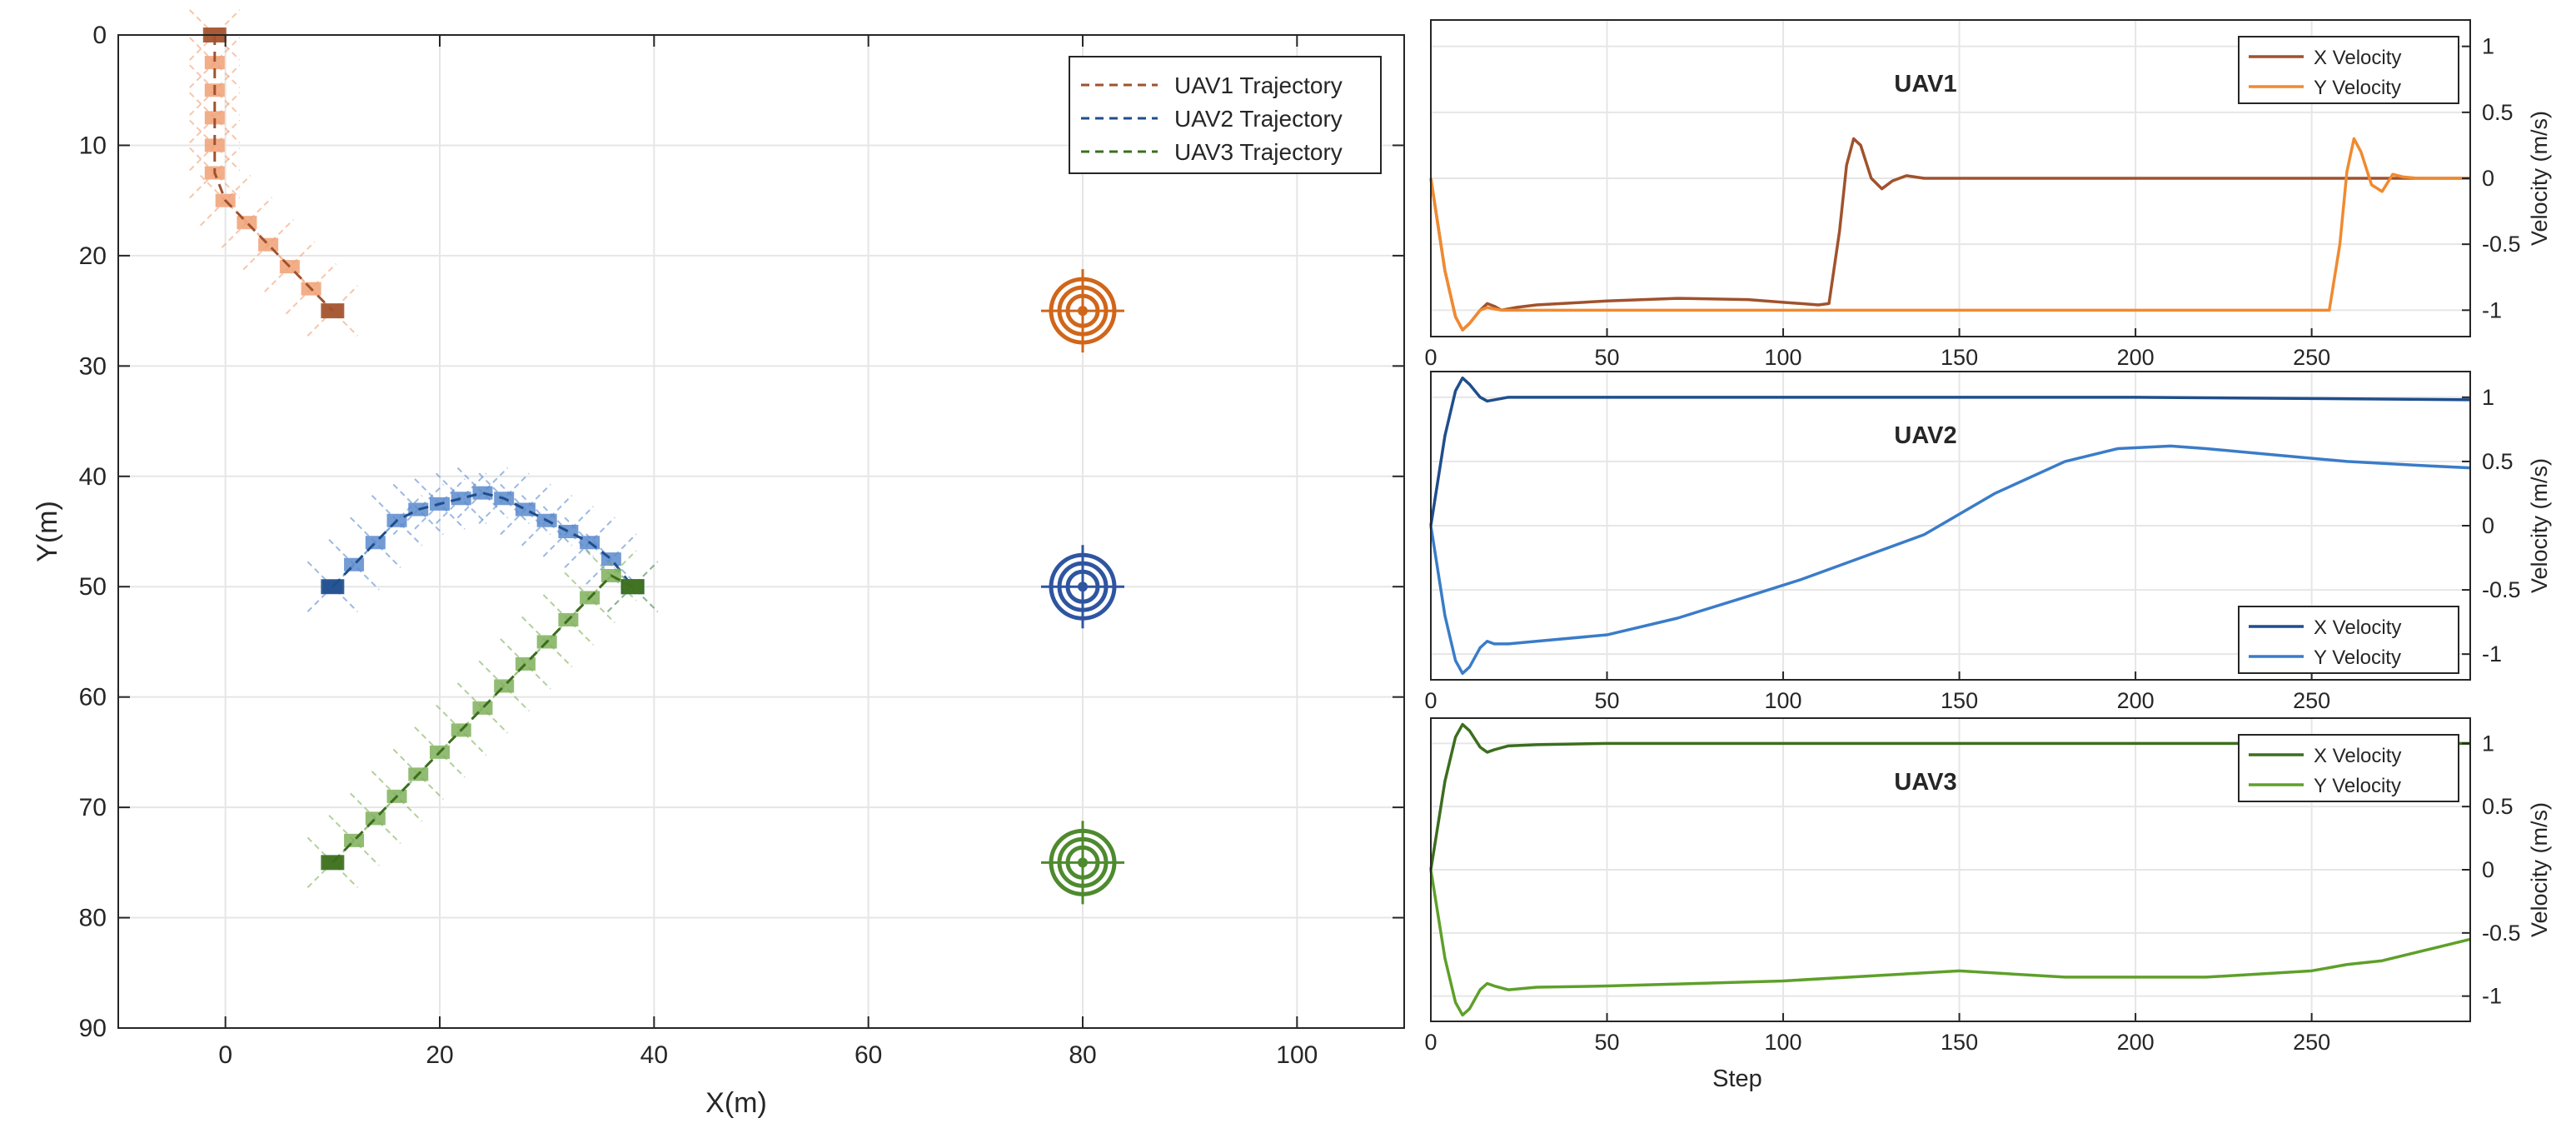  I want to click on subplot-title: UAV3, so click(1925, 782).